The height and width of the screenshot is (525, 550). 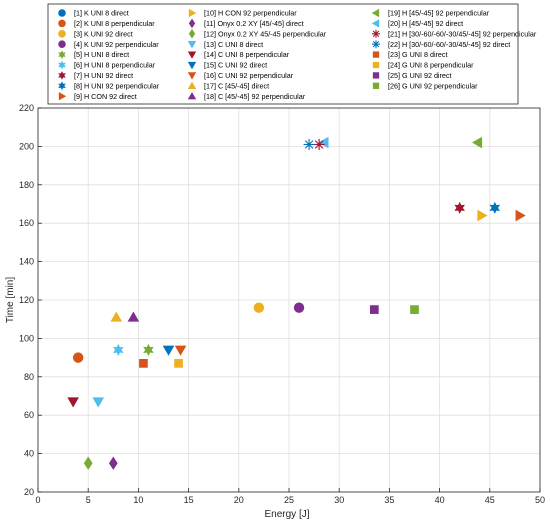 What do you see at coordinates (29, 492) in the screenshot?
I see `y-tick-label: 20` at bounding box center [29, 492].